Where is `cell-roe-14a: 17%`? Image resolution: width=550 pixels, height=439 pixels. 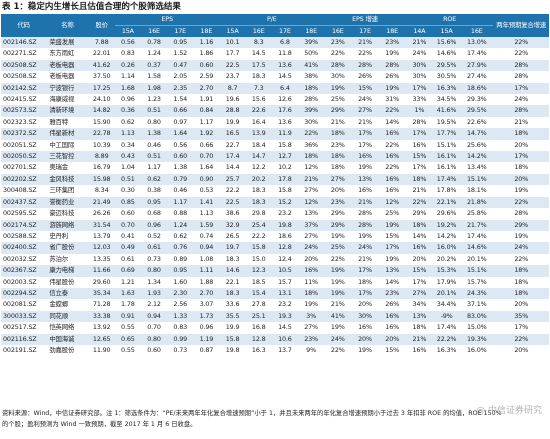
cell-roe-14a: 17% is located at coordinates (419, 282).